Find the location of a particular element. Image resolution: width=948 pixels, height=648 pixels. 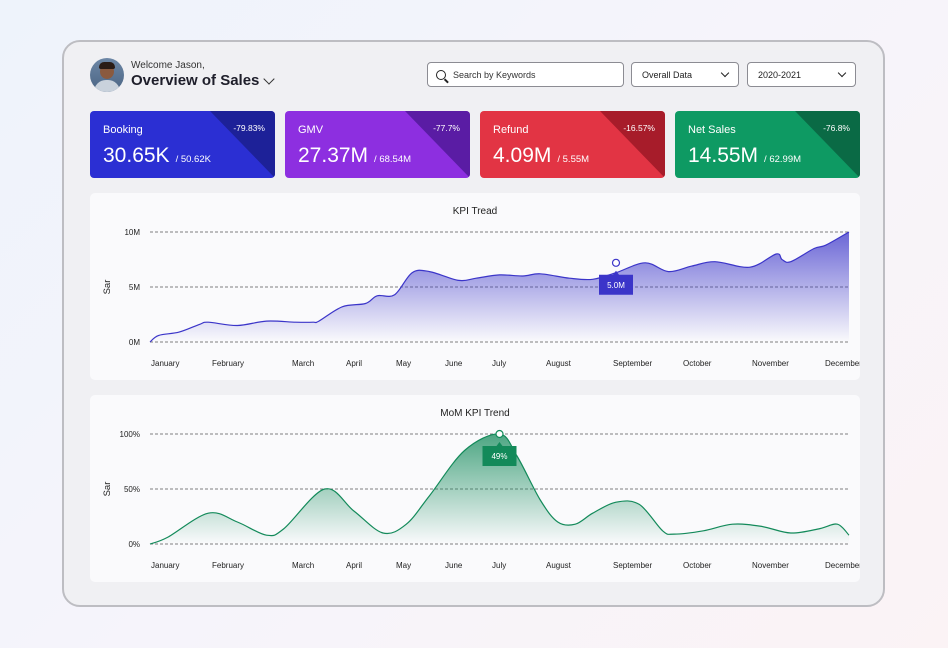

tooltip-value: 49% is located at coordinates (499, 456).